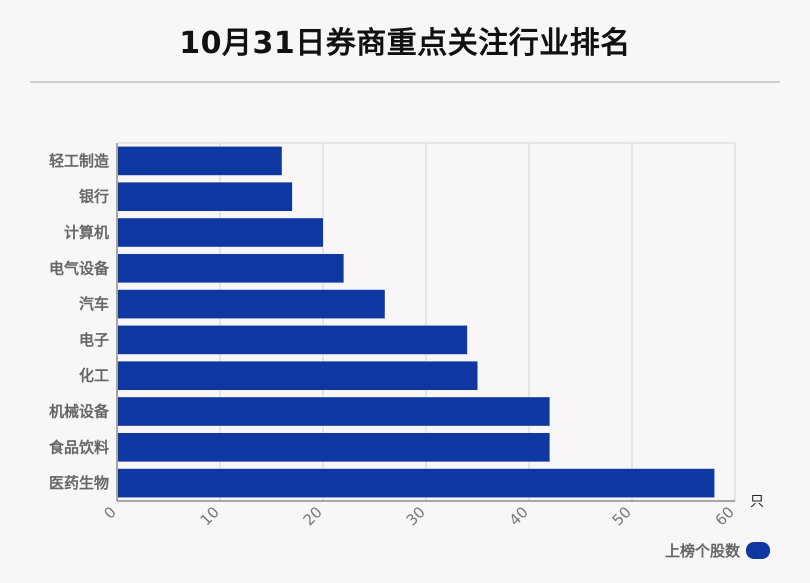 Image resolution: width=810 pixels, height=583 pixels. I want to click on x-tick-label-0: 0, so click(109, 512).